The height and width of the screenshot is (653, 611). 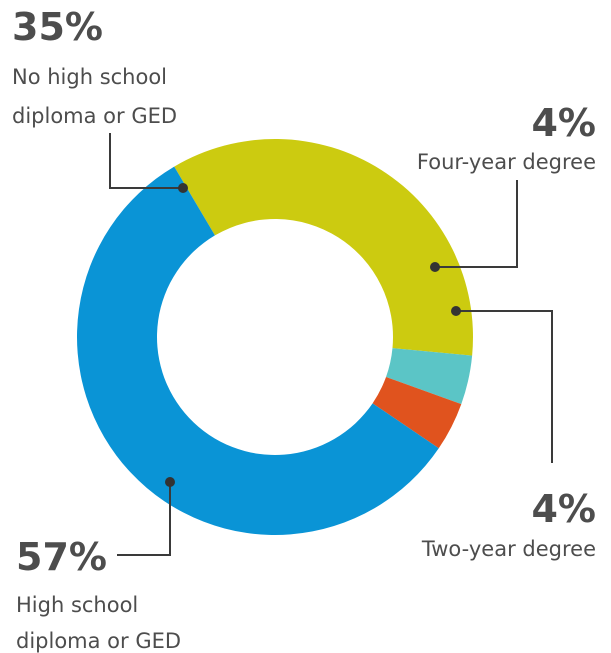 What do you see at coordinates (57, 27) in the screenshot?
I see `pct-label-no-diploma: 35%` at bounding box center [57, 27].